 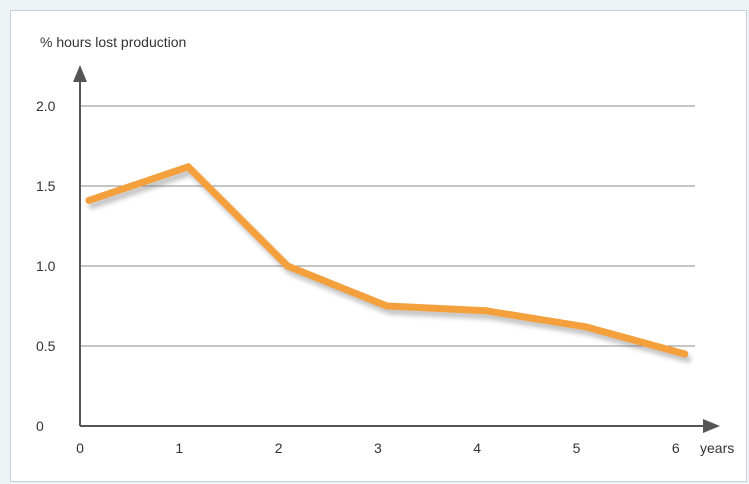 I want to click on y-tick-label: 1.5, so click(x=46, y=186).